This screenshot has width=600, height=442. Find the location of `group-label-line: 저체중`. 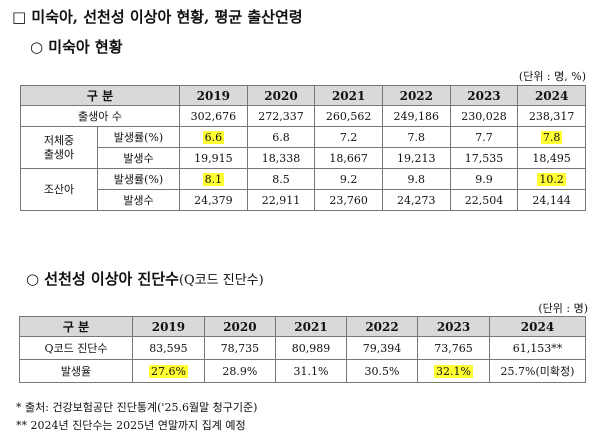

group-label-line: 저체중 is located at coordinates (59, 140).